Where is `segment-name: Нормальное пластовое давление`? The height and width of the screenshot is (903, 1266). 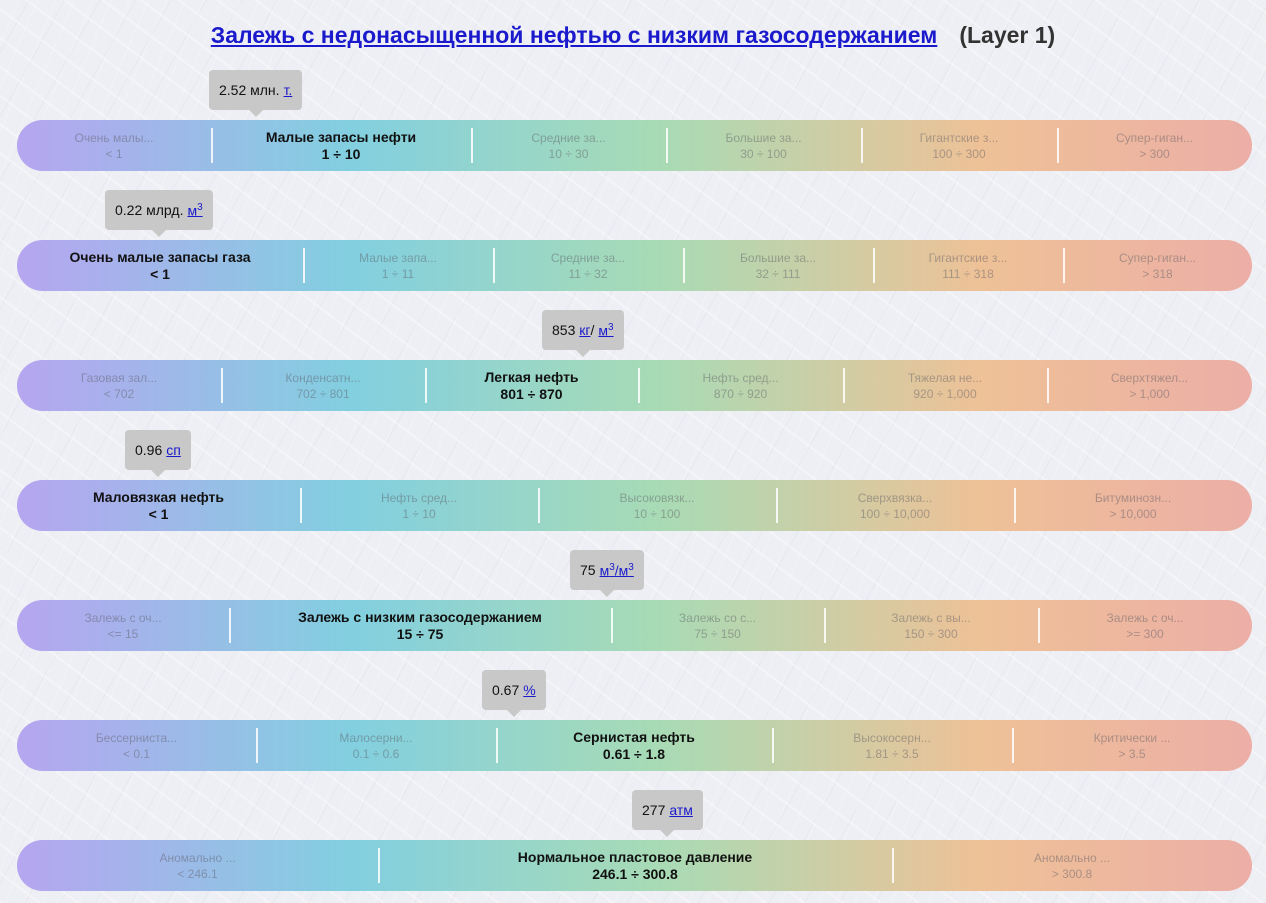
segment-name: Нормальное пластовое давление is located at coordinates (635, 856).